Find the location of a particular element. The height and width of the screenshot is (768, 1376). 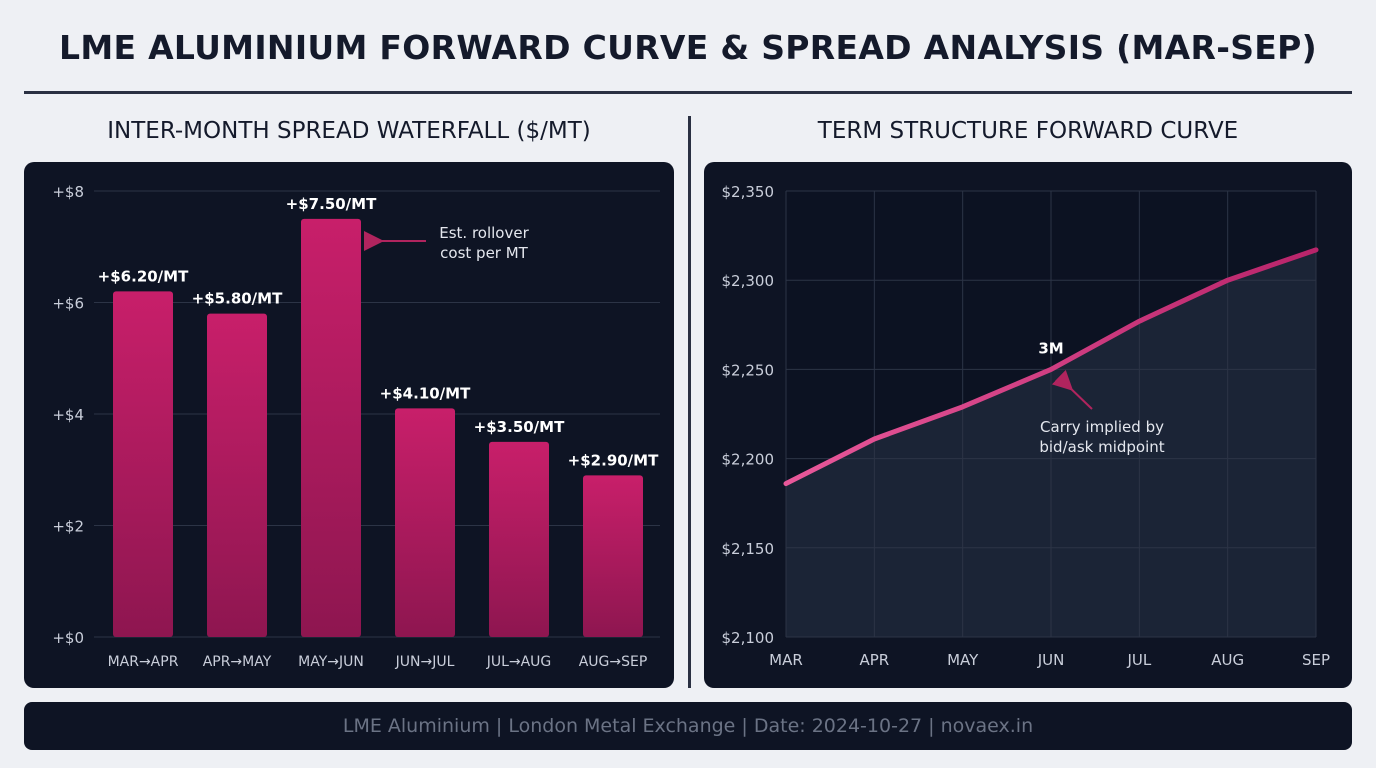

data-label: +$4.10/MT is located at coordinates (425, 393).